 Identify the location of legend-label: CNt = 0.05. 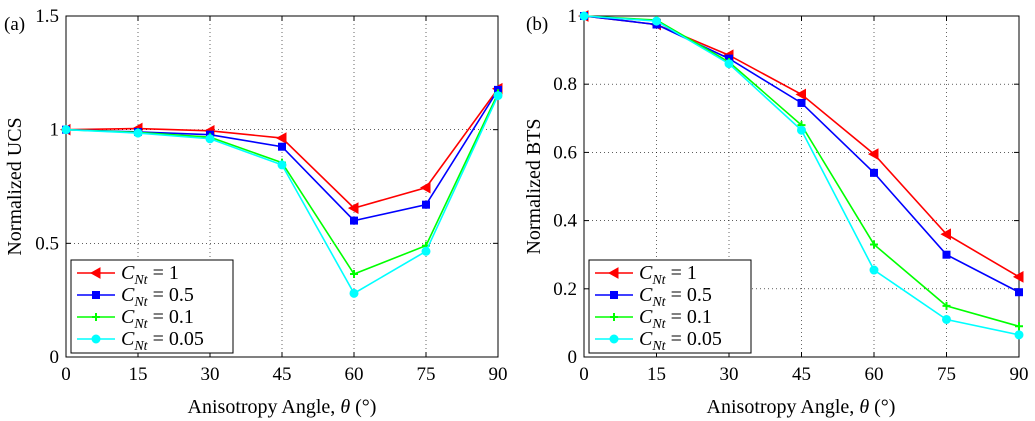
(680, 341).